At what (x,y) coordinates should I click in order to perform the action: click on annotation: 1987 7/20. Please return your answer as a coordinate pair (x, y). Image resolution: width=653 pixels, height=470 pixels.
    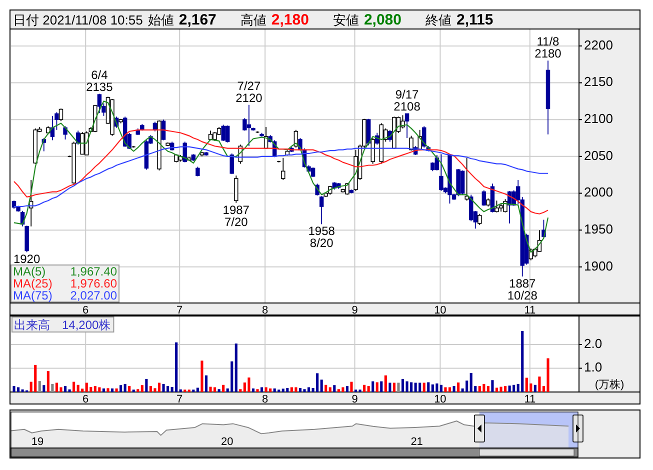
    Looking at the image, I should click on (236, 215).